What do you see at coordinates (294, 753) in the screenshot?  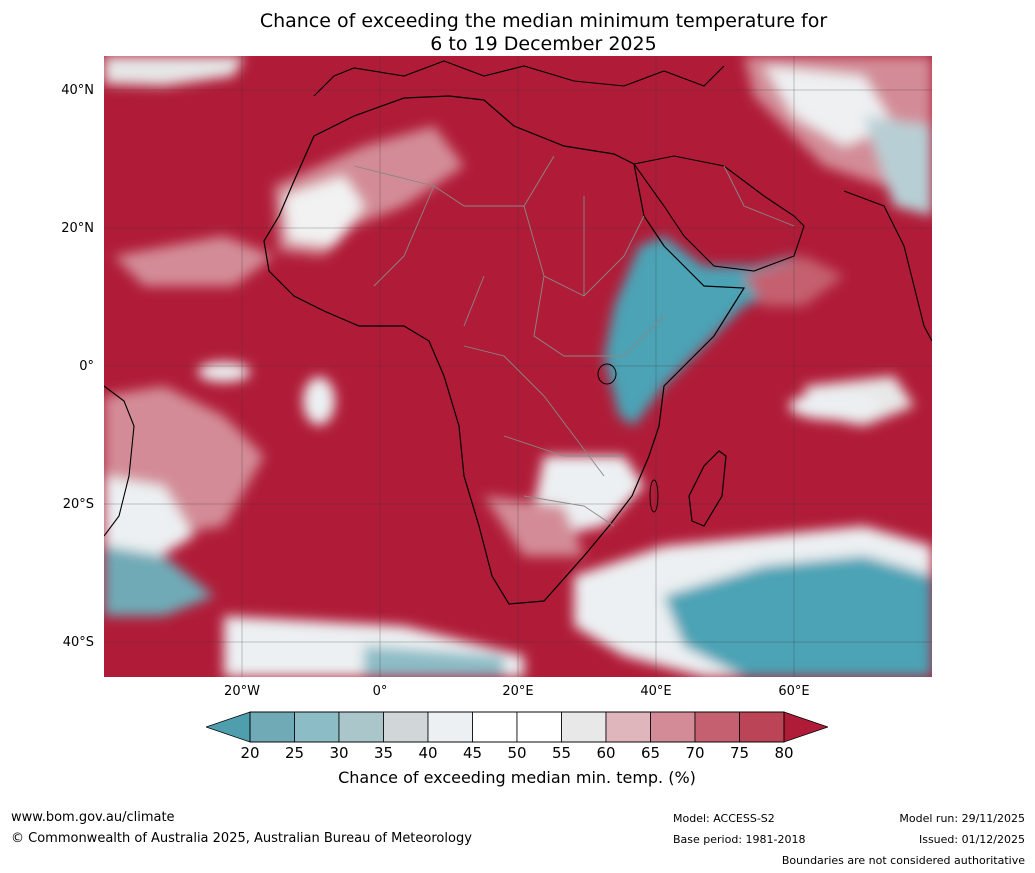 I see `colorbar-tick-label: 25` at bounding box center [294, 753].